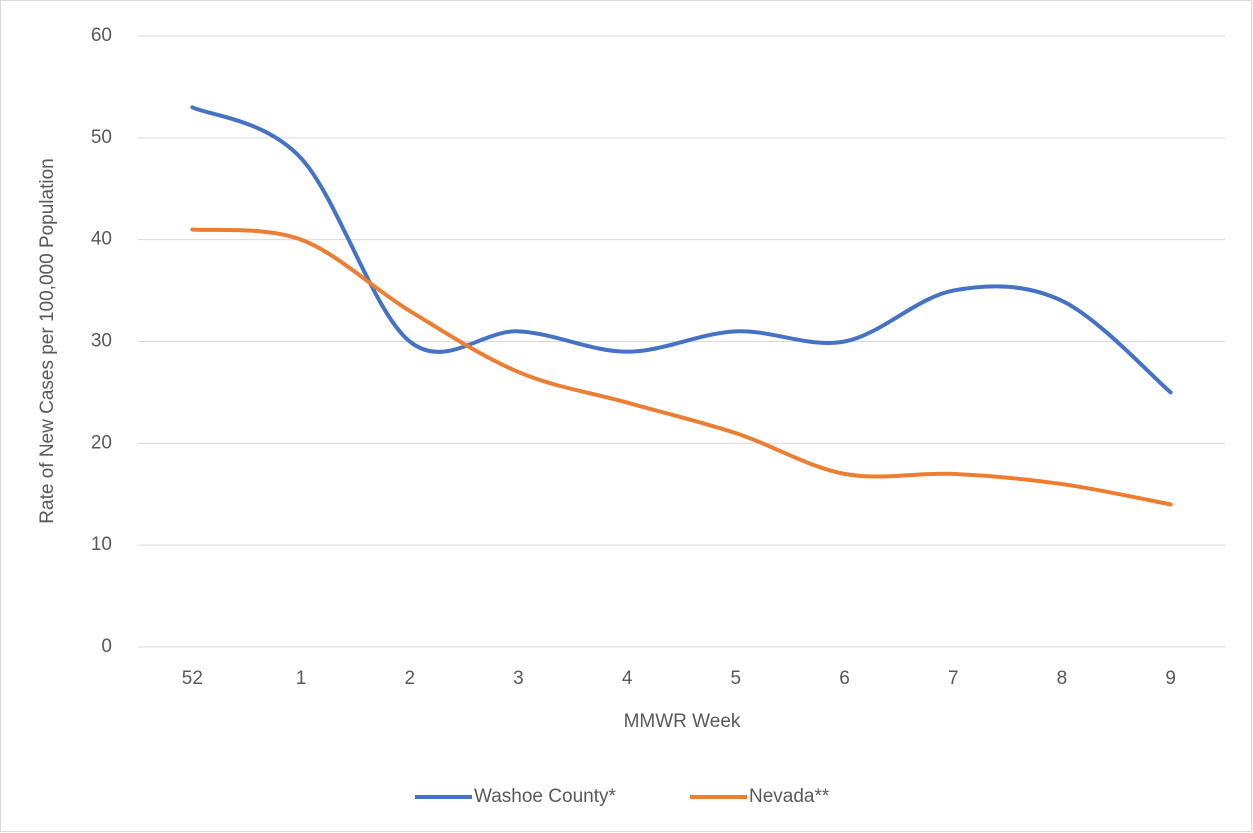 The width and height of the screenshot is (1253, 833). Describe the element at coordinates (1062, 678) in the screenshot. I see `x-tick-label: 8` at that location.